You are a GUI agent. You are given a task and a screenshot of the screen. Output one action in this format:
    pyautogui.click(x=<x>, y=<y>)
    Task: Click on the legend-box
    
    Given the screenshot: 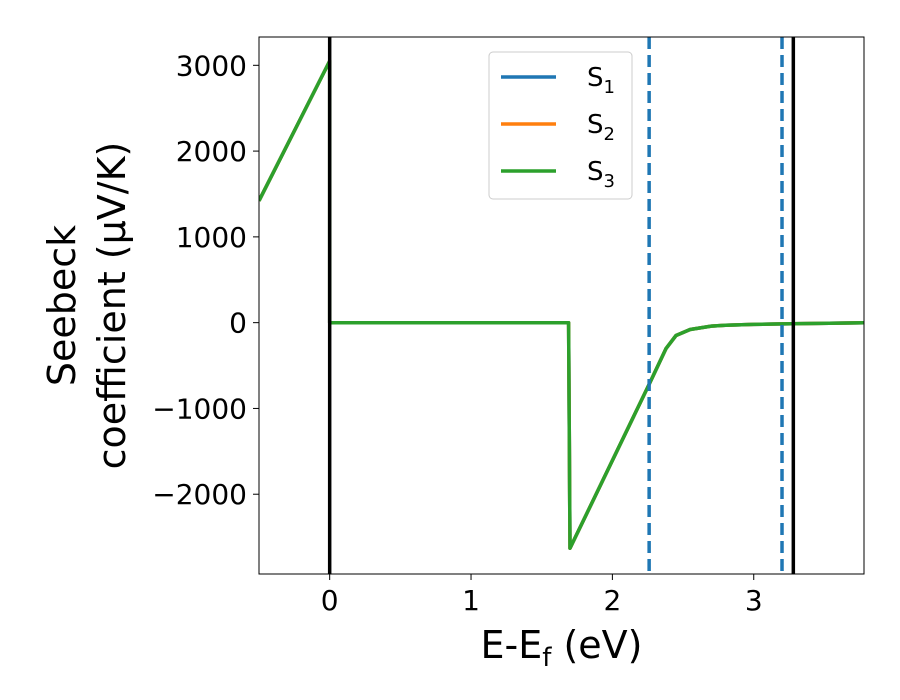 What is the action you would take?
    pyautogui.click(x=560, y=125)
    